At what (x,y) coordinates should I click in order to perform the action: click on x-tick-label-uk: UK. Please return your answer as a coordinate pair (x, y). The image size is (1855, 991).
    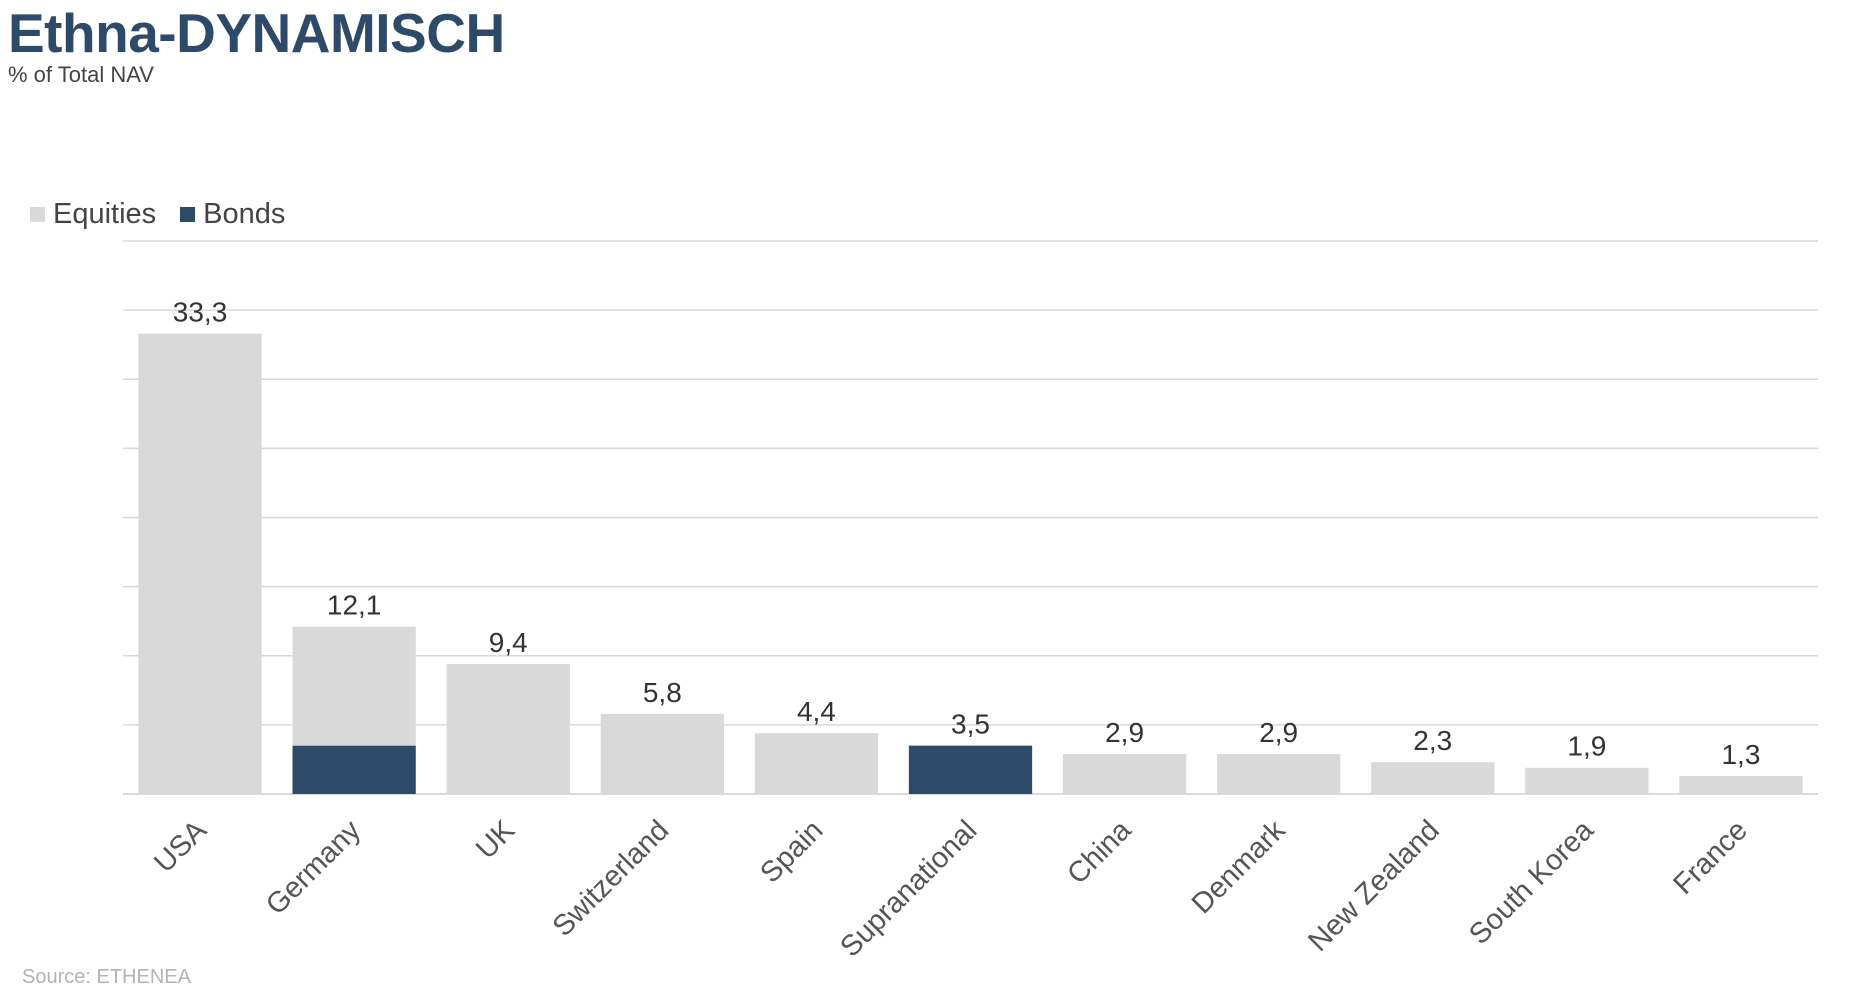
    Looking at the image, I should click on (496, 840).